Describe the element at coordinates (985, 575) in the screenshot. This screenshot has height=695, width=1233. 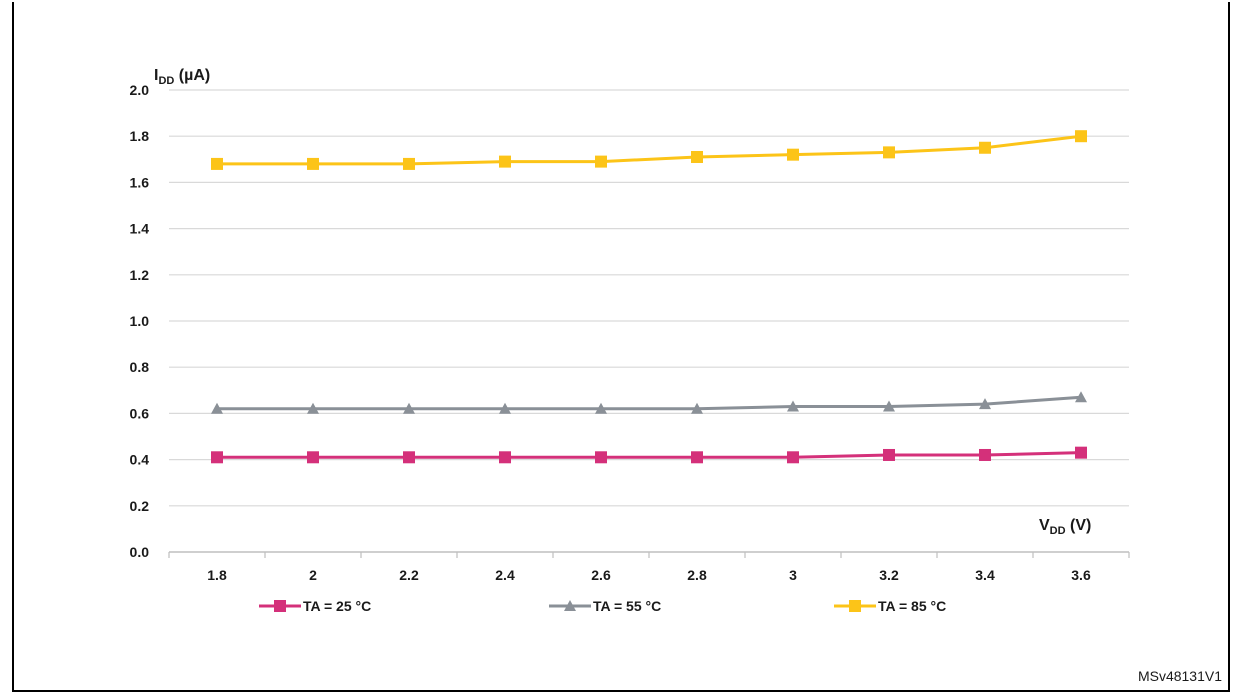
I see `x-tick-label: 3.4` at that location.